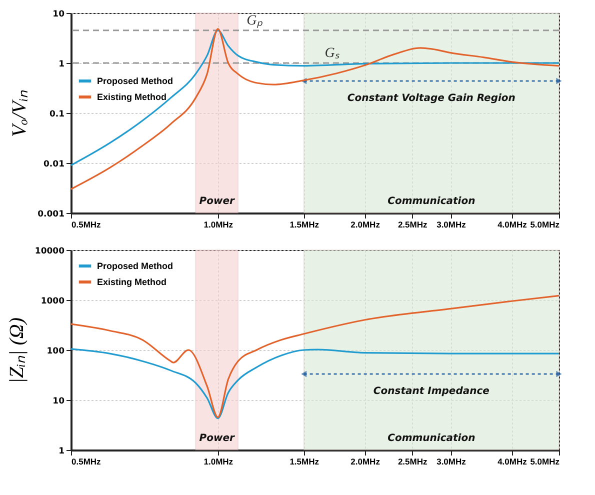  Describe the element at coordinates (431, 98) in the screenshot. I see `annotation: Constant Voltage Gain Region` at that location.